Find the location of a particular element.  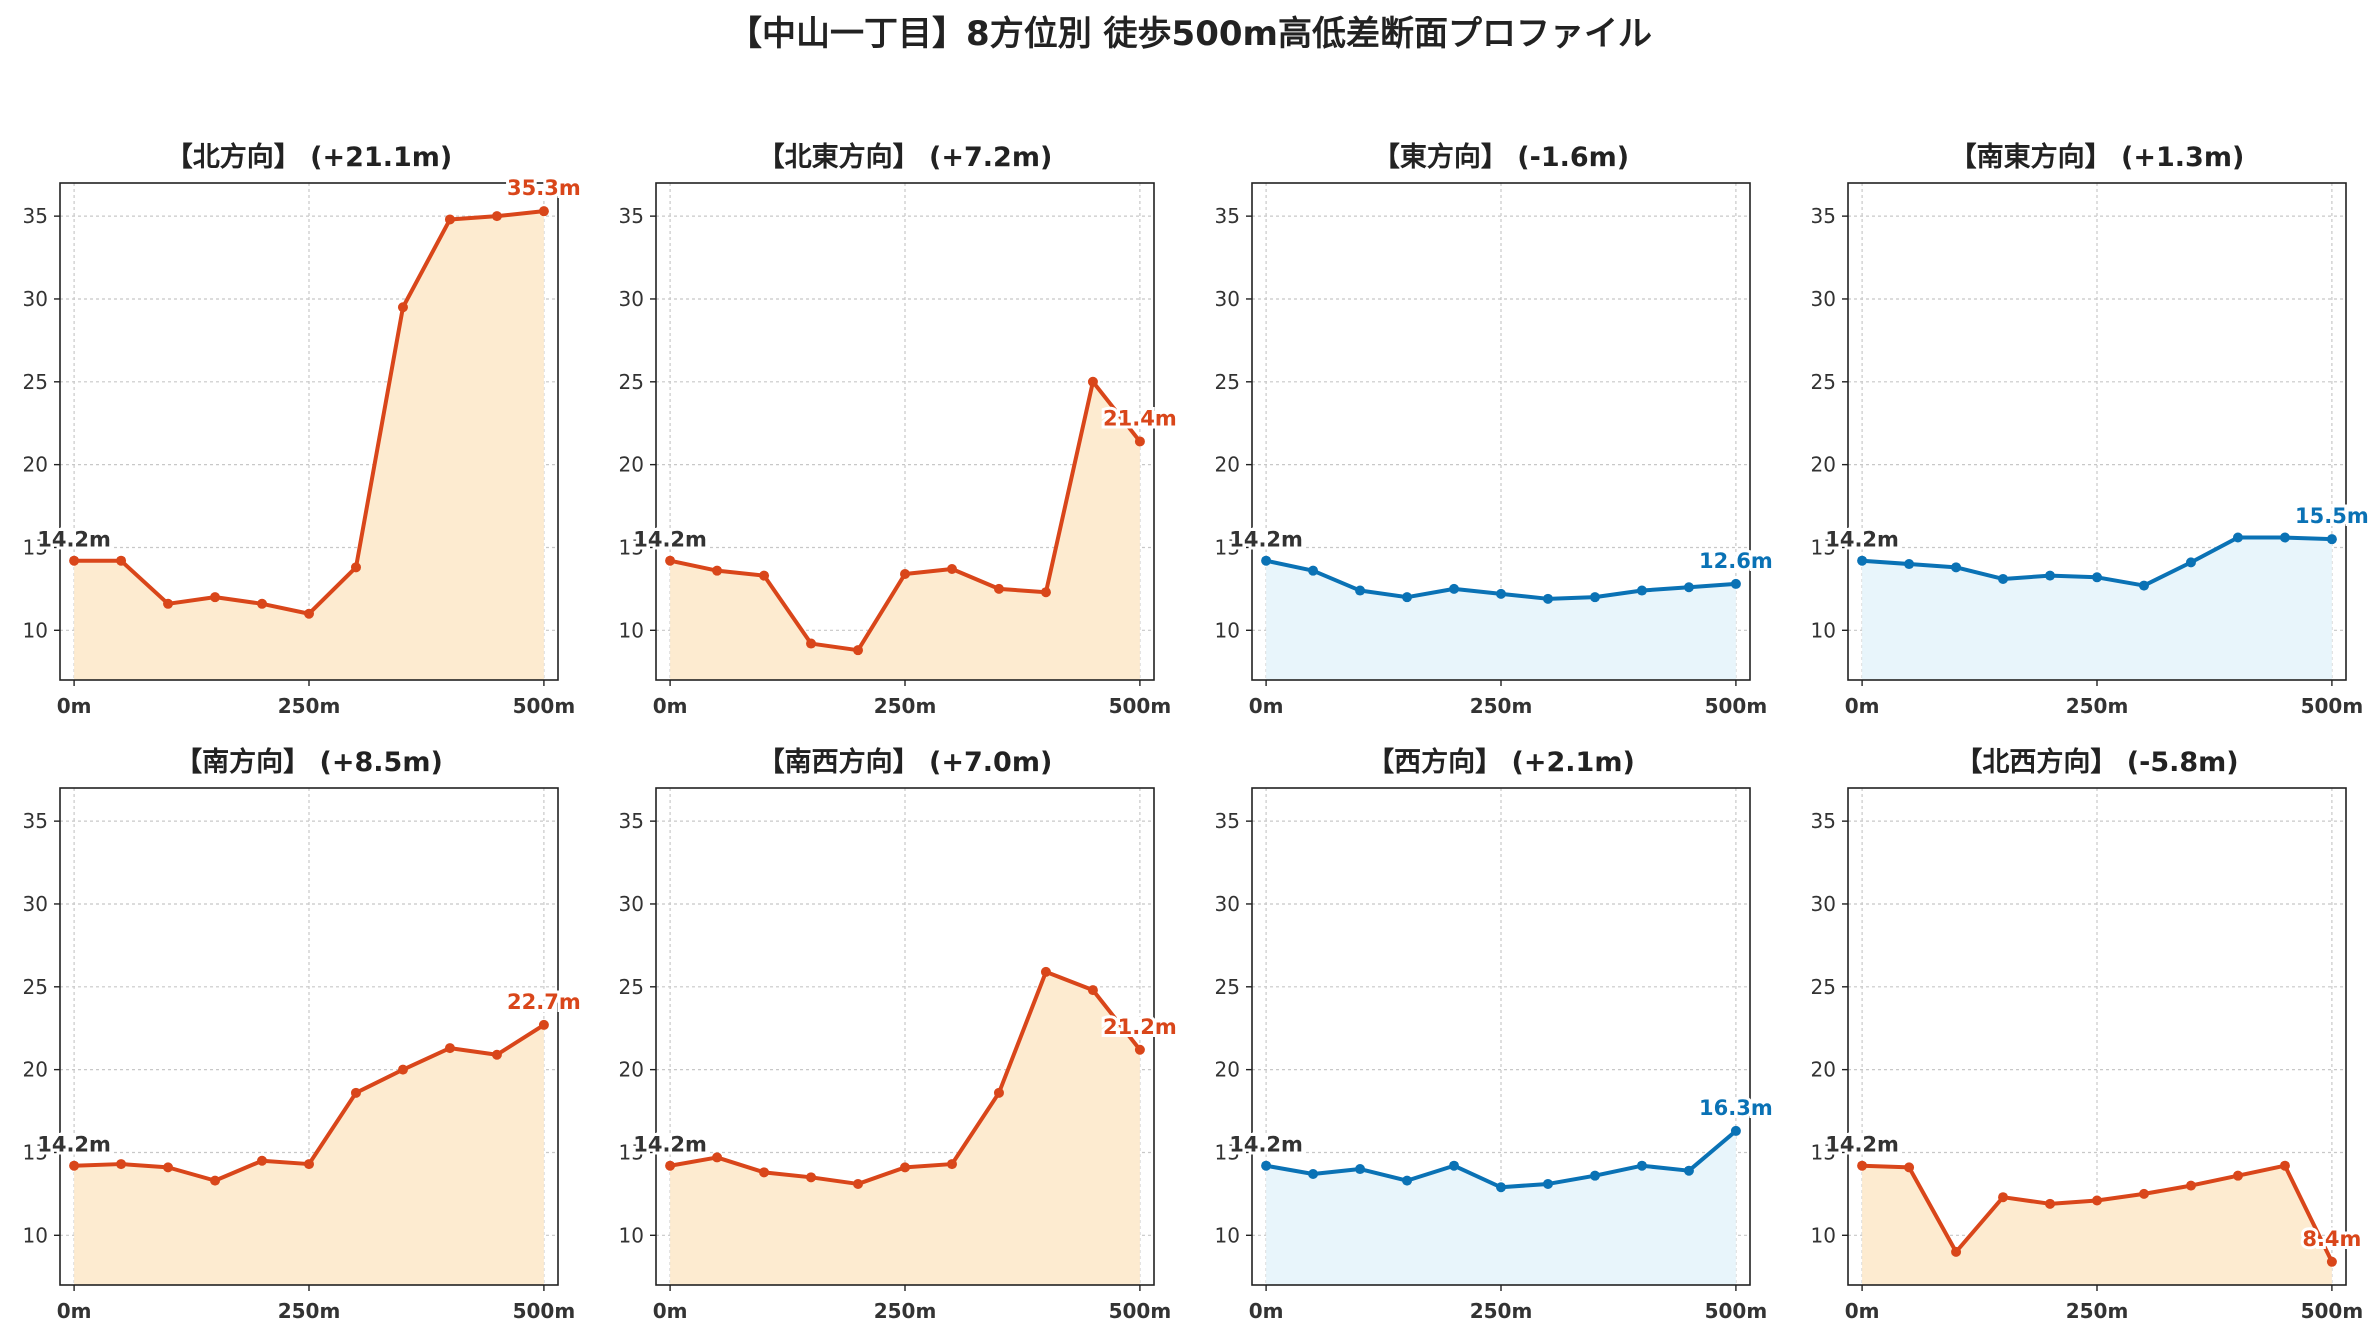

panel-title: 【南方向】 (+8.5m) is located at coordinates (309, 762).